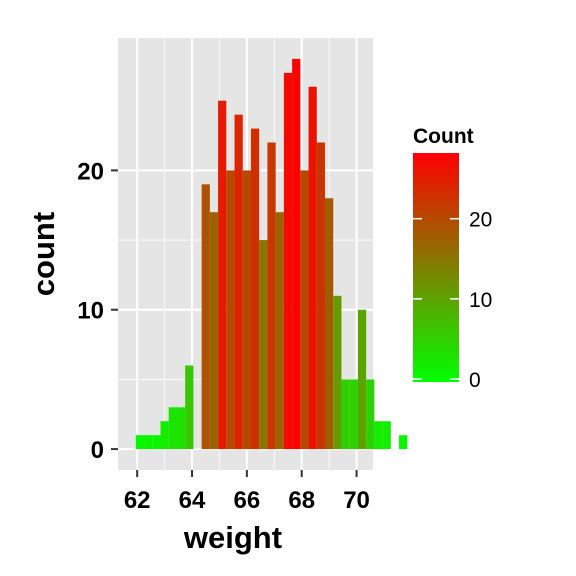 The height and width of the screenshot is (576, 576). What do you see at coordinates (192, 500) in the screenshot?
I see `x-tick-label: 64` at bounding box center [192, 500].